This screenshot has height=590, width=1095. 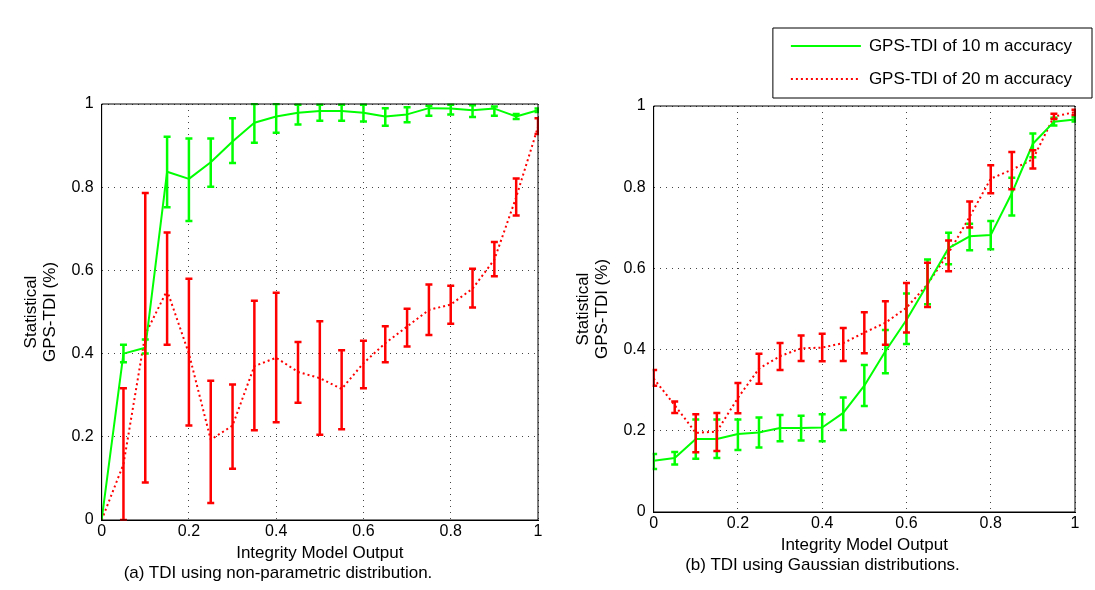 I want to click on text: (b) TDI using Gaussian distributions., so click(x=822, y=565).